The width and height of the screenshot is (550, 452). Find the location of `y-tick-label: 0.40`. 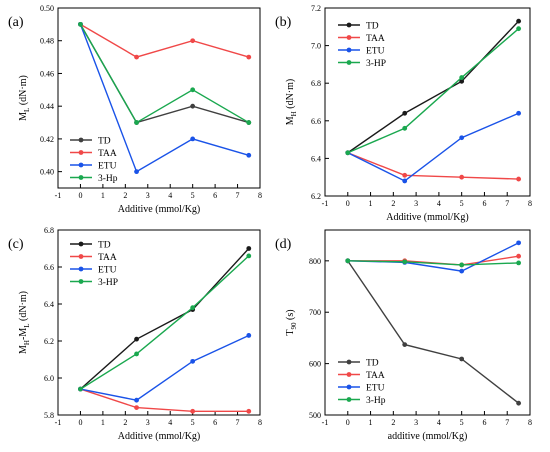

y-tick-label: 0.40 is located at coordinates (47, 172).